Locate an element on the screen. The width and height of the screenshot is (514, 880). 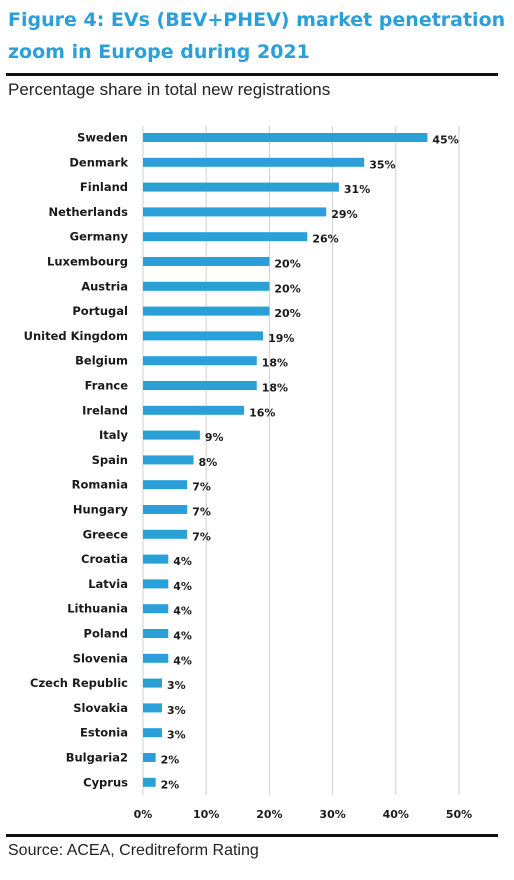
x-axis-ticks: 0% 10% 20% 30% 40% 50% is located at coordinates (303, 814).